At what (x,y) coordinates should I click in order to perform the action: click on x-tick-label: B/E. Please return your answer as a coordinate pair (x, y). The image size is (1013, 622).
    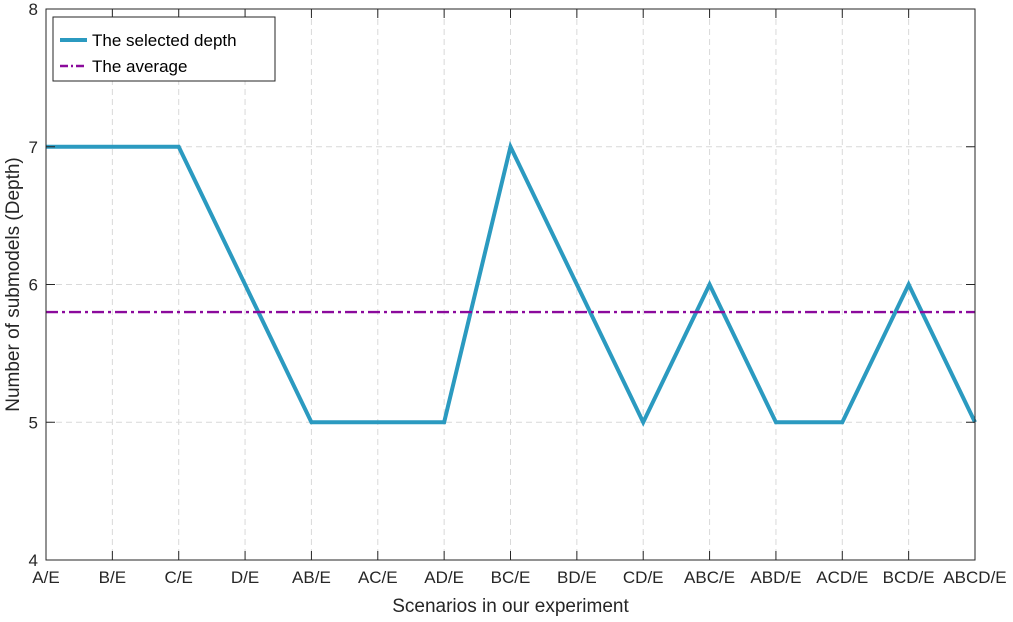
    Looking at the image, I should click on (112, 577).